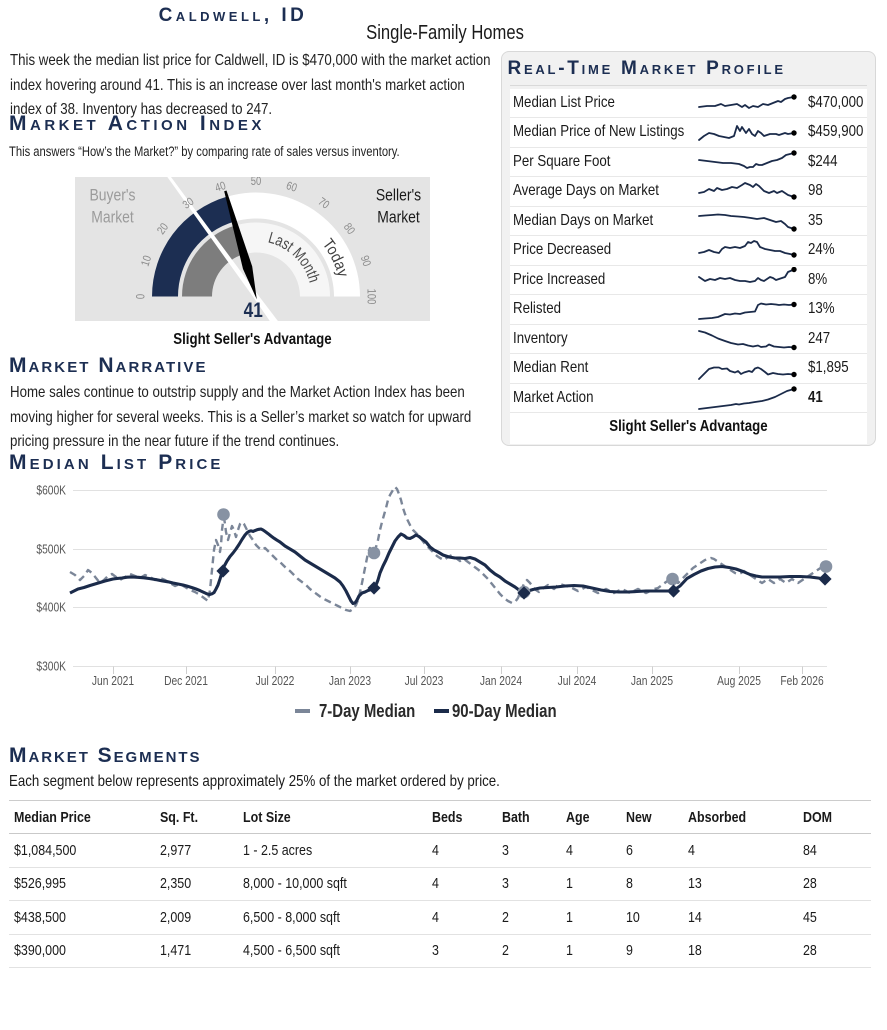 This screenshot has width=887, height=1030. I want to click on svg-text: 41, so click(253, 310).